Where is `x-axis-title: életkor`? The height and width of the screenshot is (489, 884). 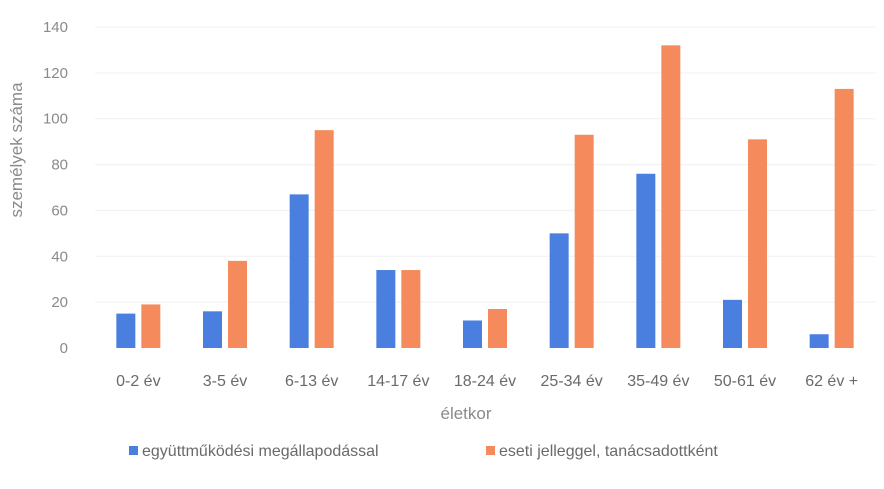 x-axis-title: életkor is located at coordinates (465, 413).